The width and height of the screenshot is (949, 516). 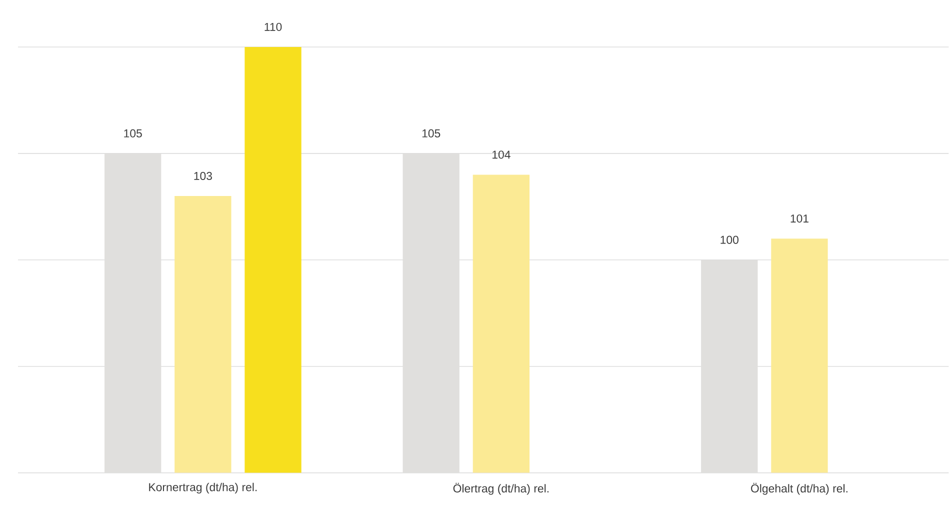 I want to click on x-tick-label: Ölgehalt (dt/ha) rel., so click(x=799, y=488).